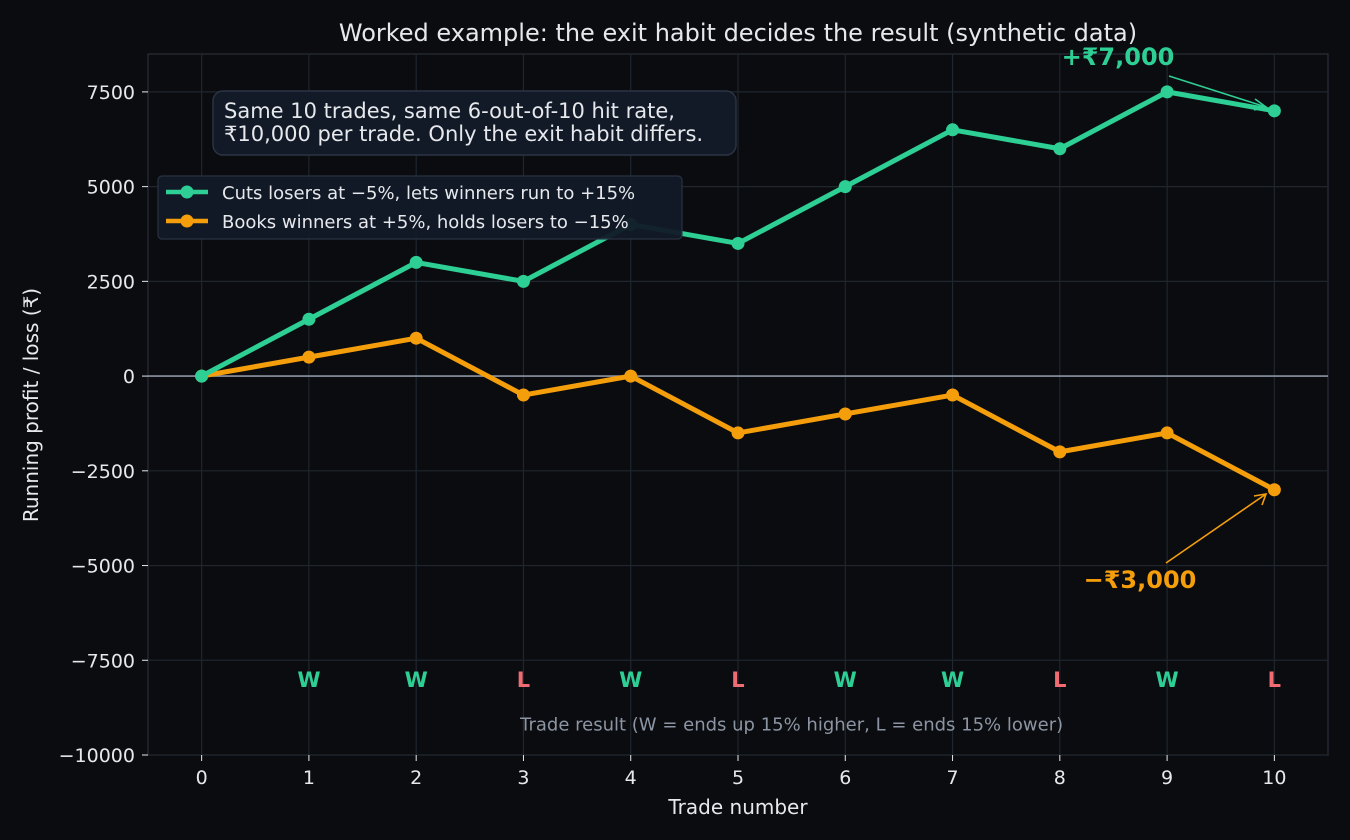 This screenshot has width=1350, height=840. I want to click on x-tick-label: 10, so click(1274, 778).